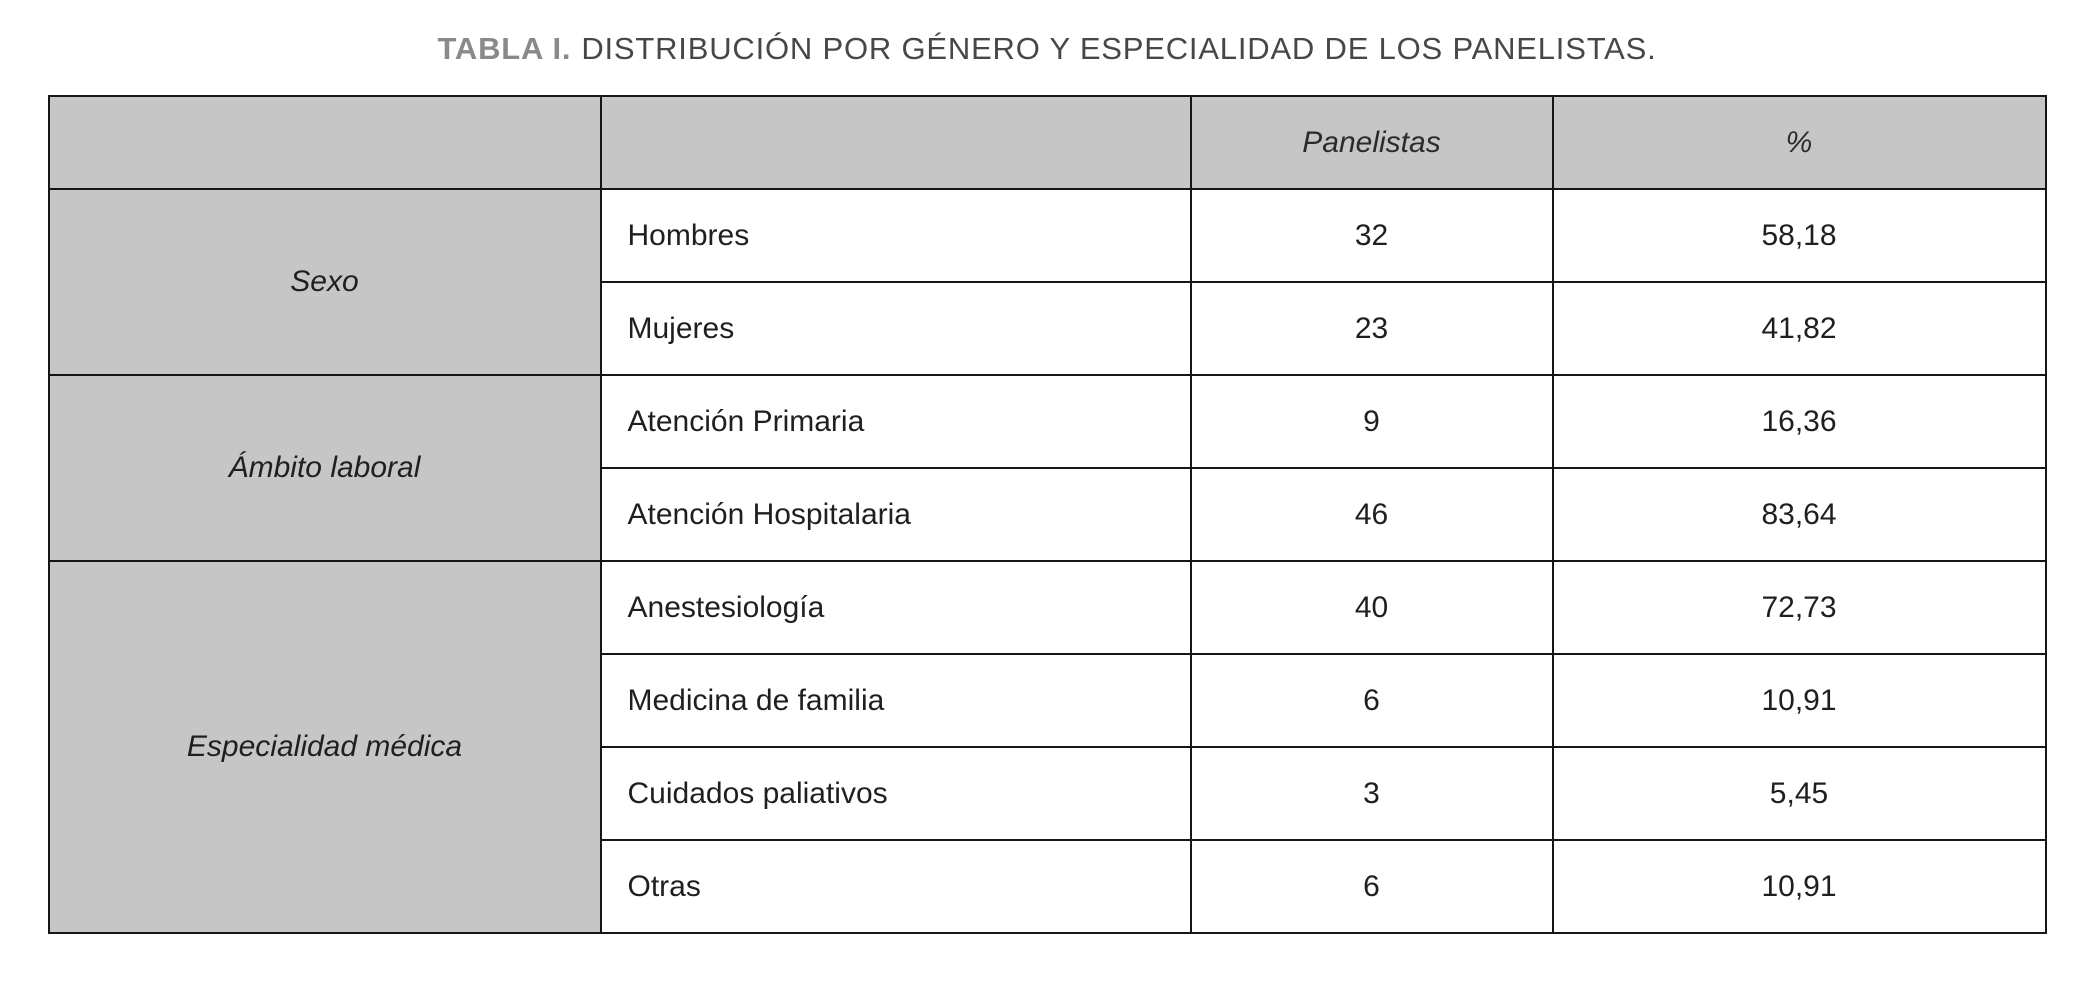  What do you see at coordinates (1799, 329) in the screenshot?
I see `percent-cell: 41,82` at bounding box center [1799, 329].